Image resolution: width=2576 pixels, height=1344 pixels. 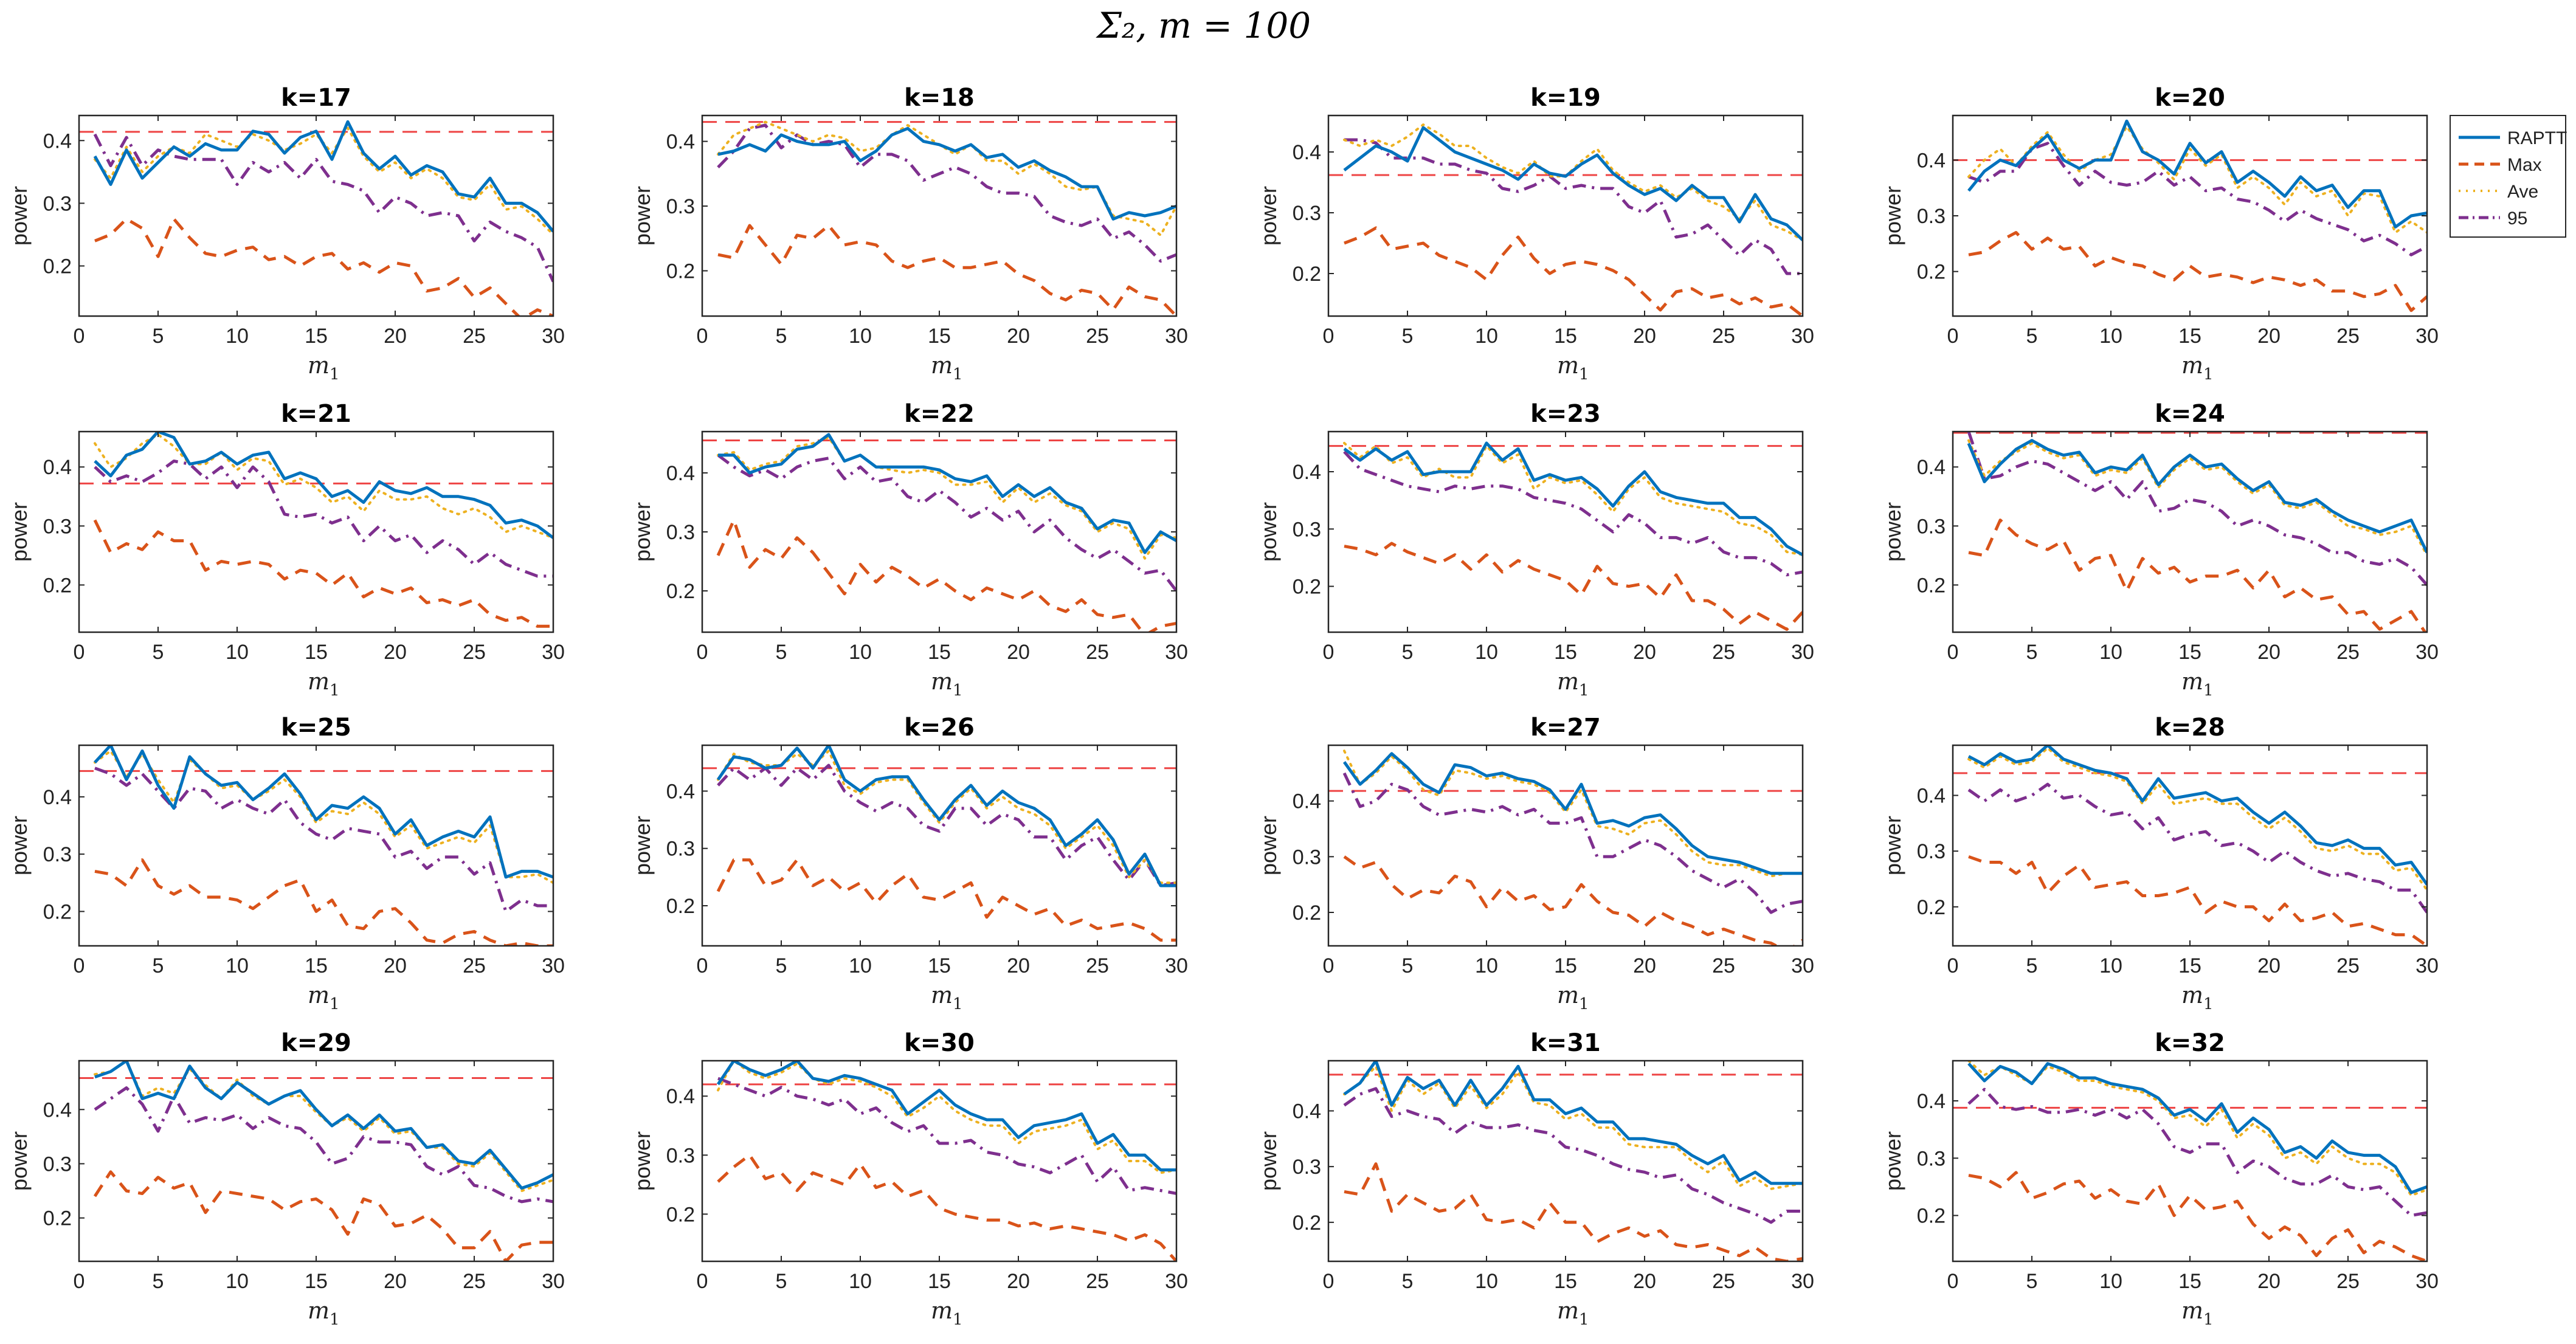 I want to click on panel-title: k=29, so click(x=316, y=1043).